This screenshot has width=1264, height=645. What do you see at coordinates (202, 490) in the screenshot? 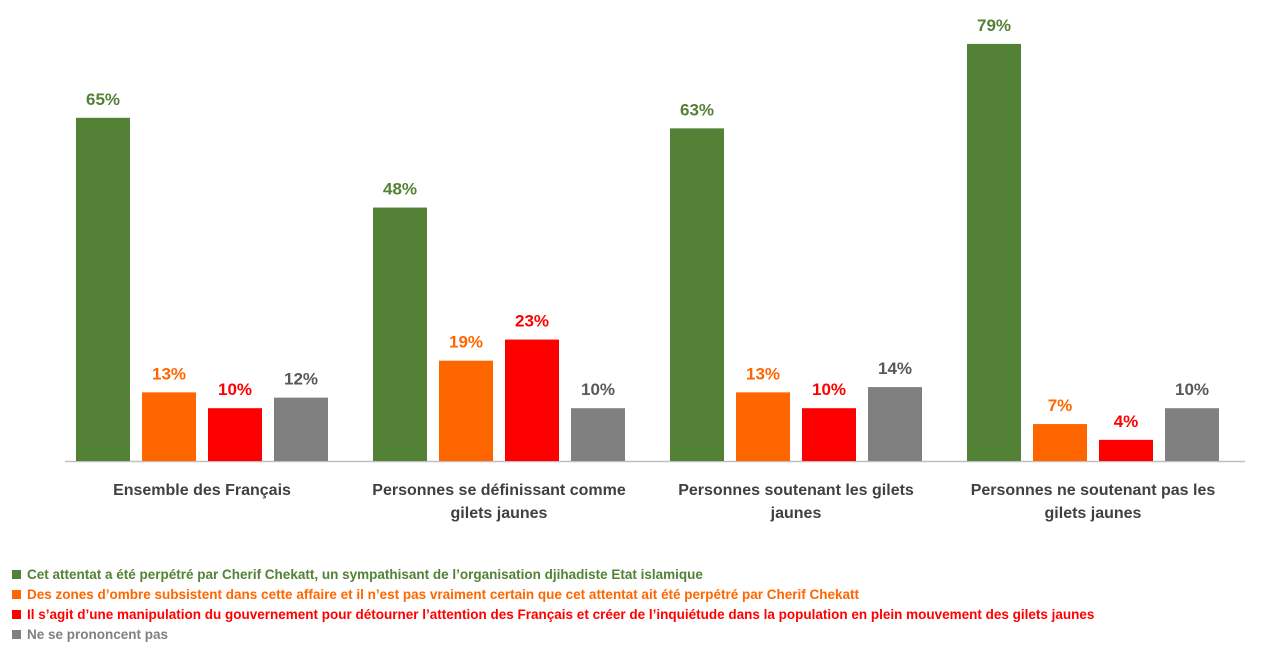
I see `category-label: Ensemble des Français` at bounding box center [202, 490].